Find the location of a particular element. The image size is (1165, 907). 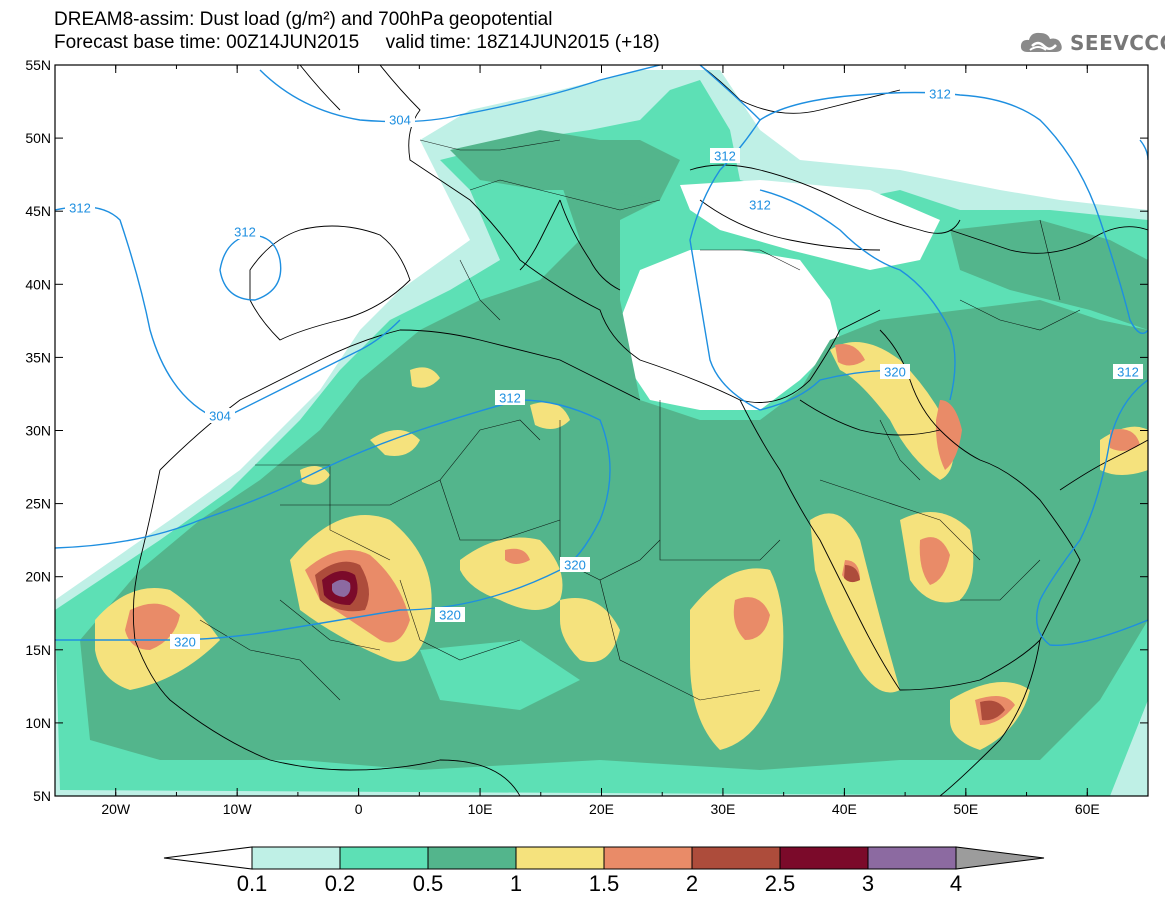

lat-label: 5N is located at coordinates (42, 796).